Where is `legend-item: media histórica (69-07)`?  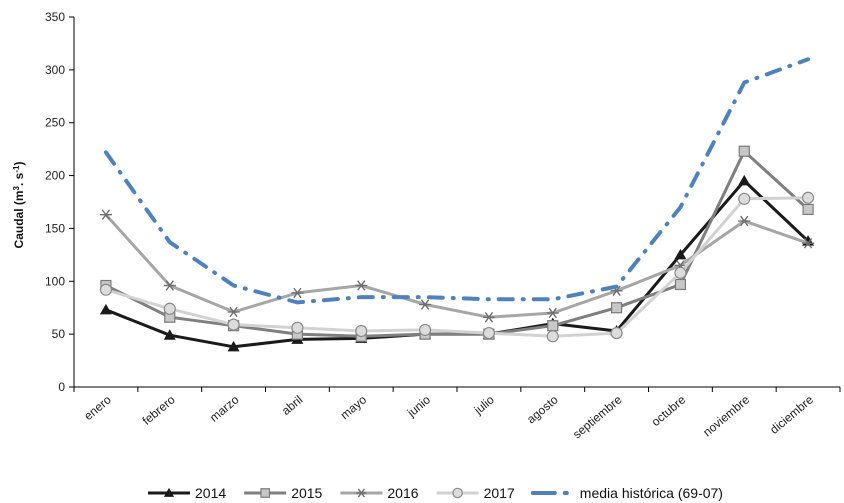
legend-item: media histórica (69-07) is located at coordinates (626, 493).